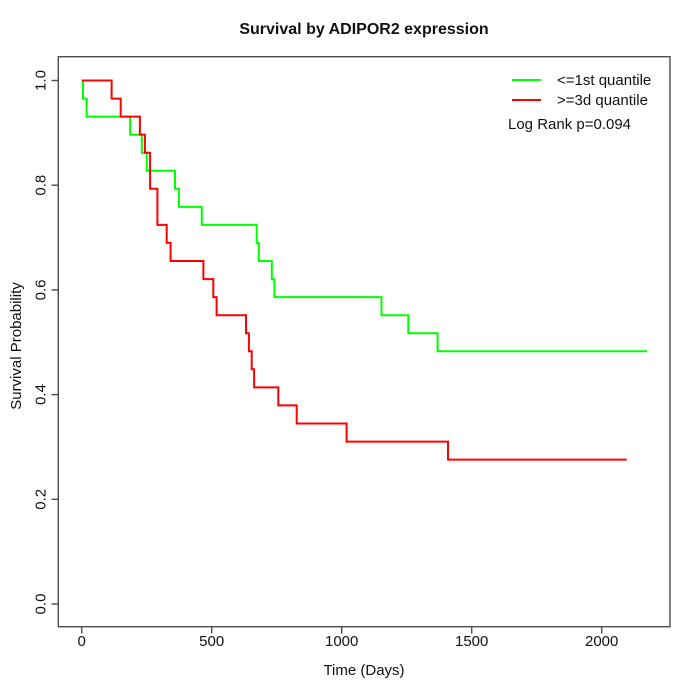 This screenshot has height=700, width=700. What do you see at coordinates (364, 29) in the screenshot?
I see `chart-title: Survival by ADIPOR2 expression` at bounding box center [364, 29].